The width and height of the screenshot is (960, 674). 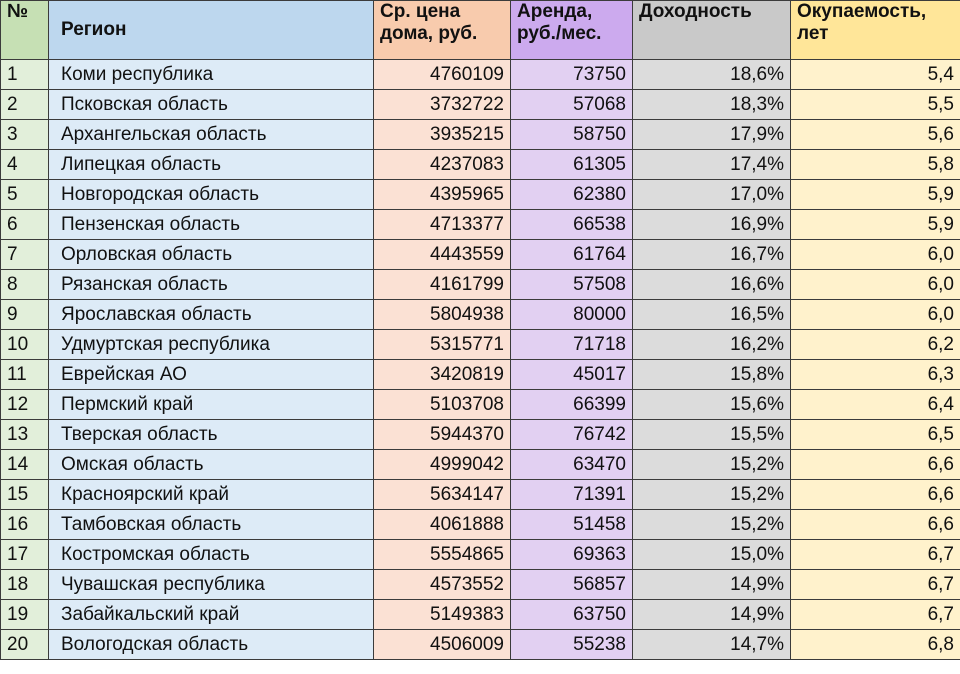 What do you see at coordinates (442, 104) in the screenshot?
I see `price-cell: 3732722` at bounding box center [442, 104].